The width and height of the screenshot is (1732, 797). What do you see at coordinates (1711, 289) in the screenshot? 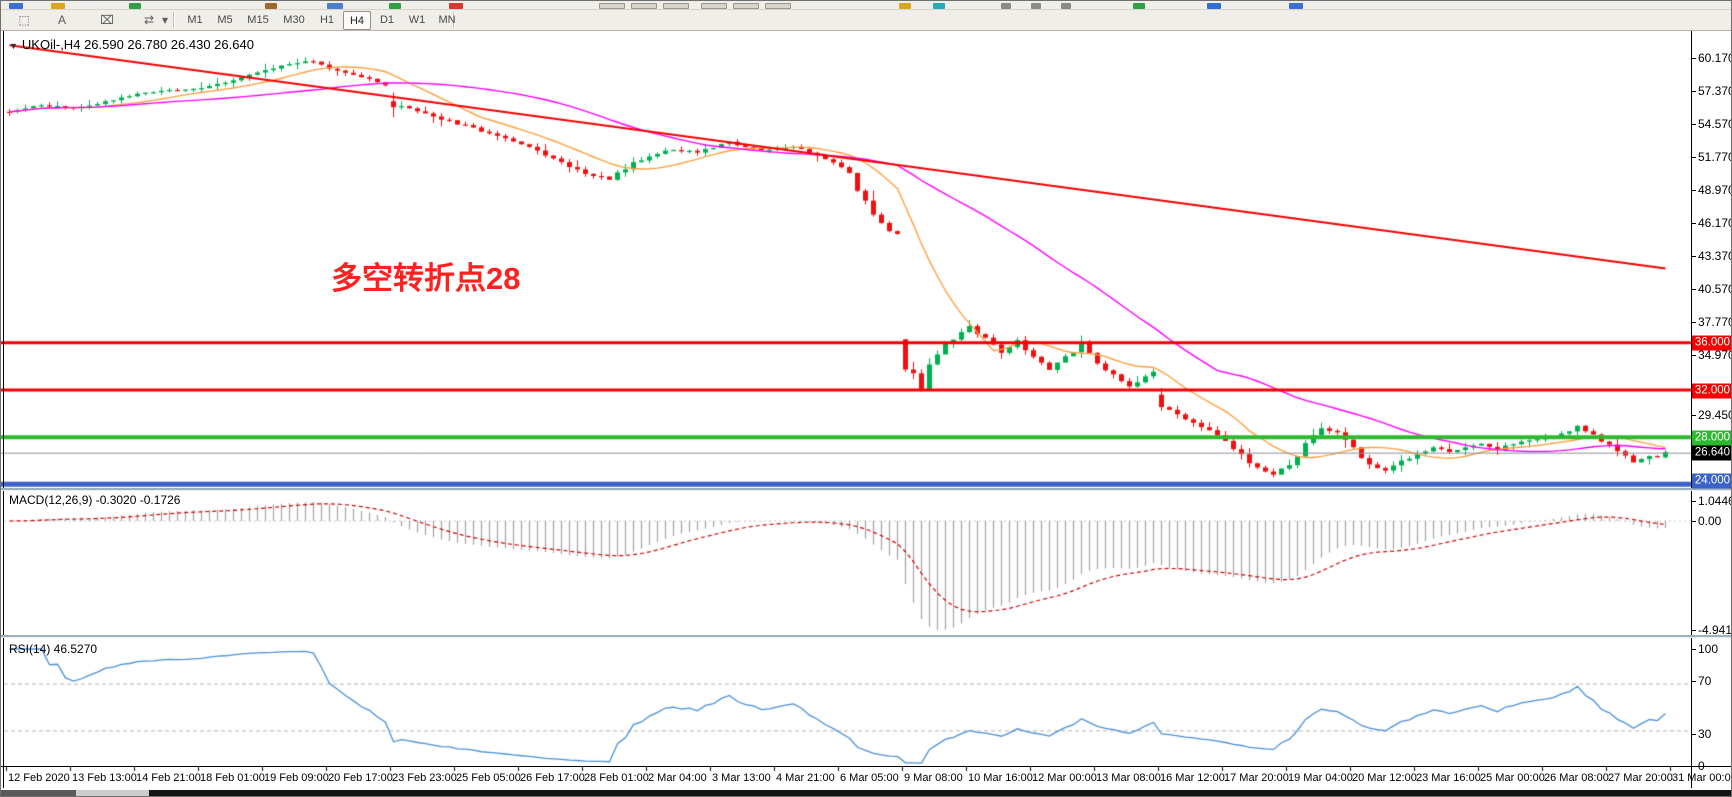
I see `price-axis-tick: 40.570` at bounding box center [1711, 289].